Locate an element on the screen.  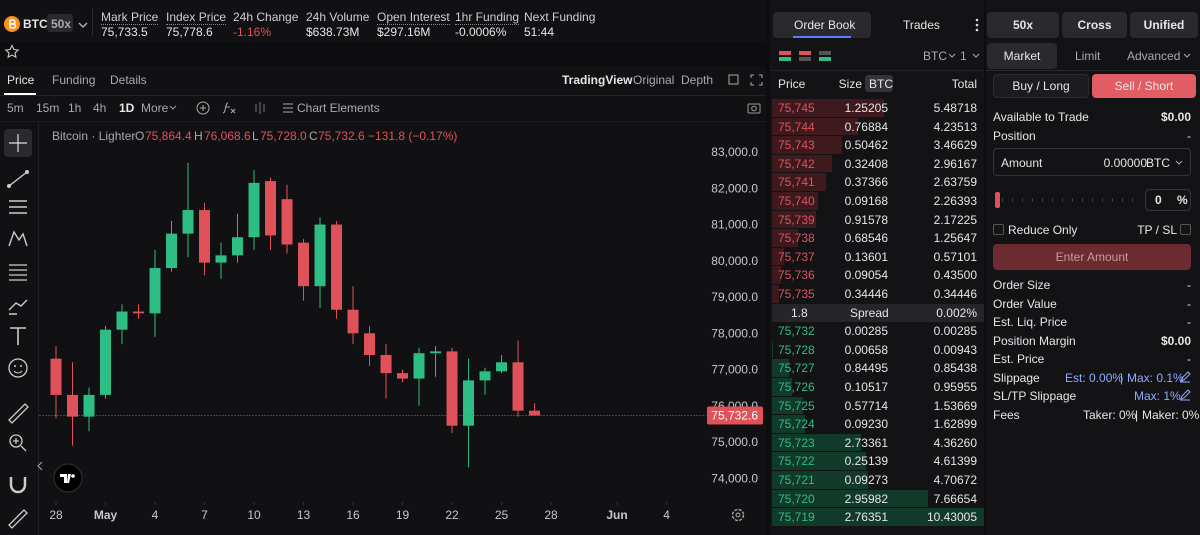
interval-more: More is located at coordinates (155, 108).